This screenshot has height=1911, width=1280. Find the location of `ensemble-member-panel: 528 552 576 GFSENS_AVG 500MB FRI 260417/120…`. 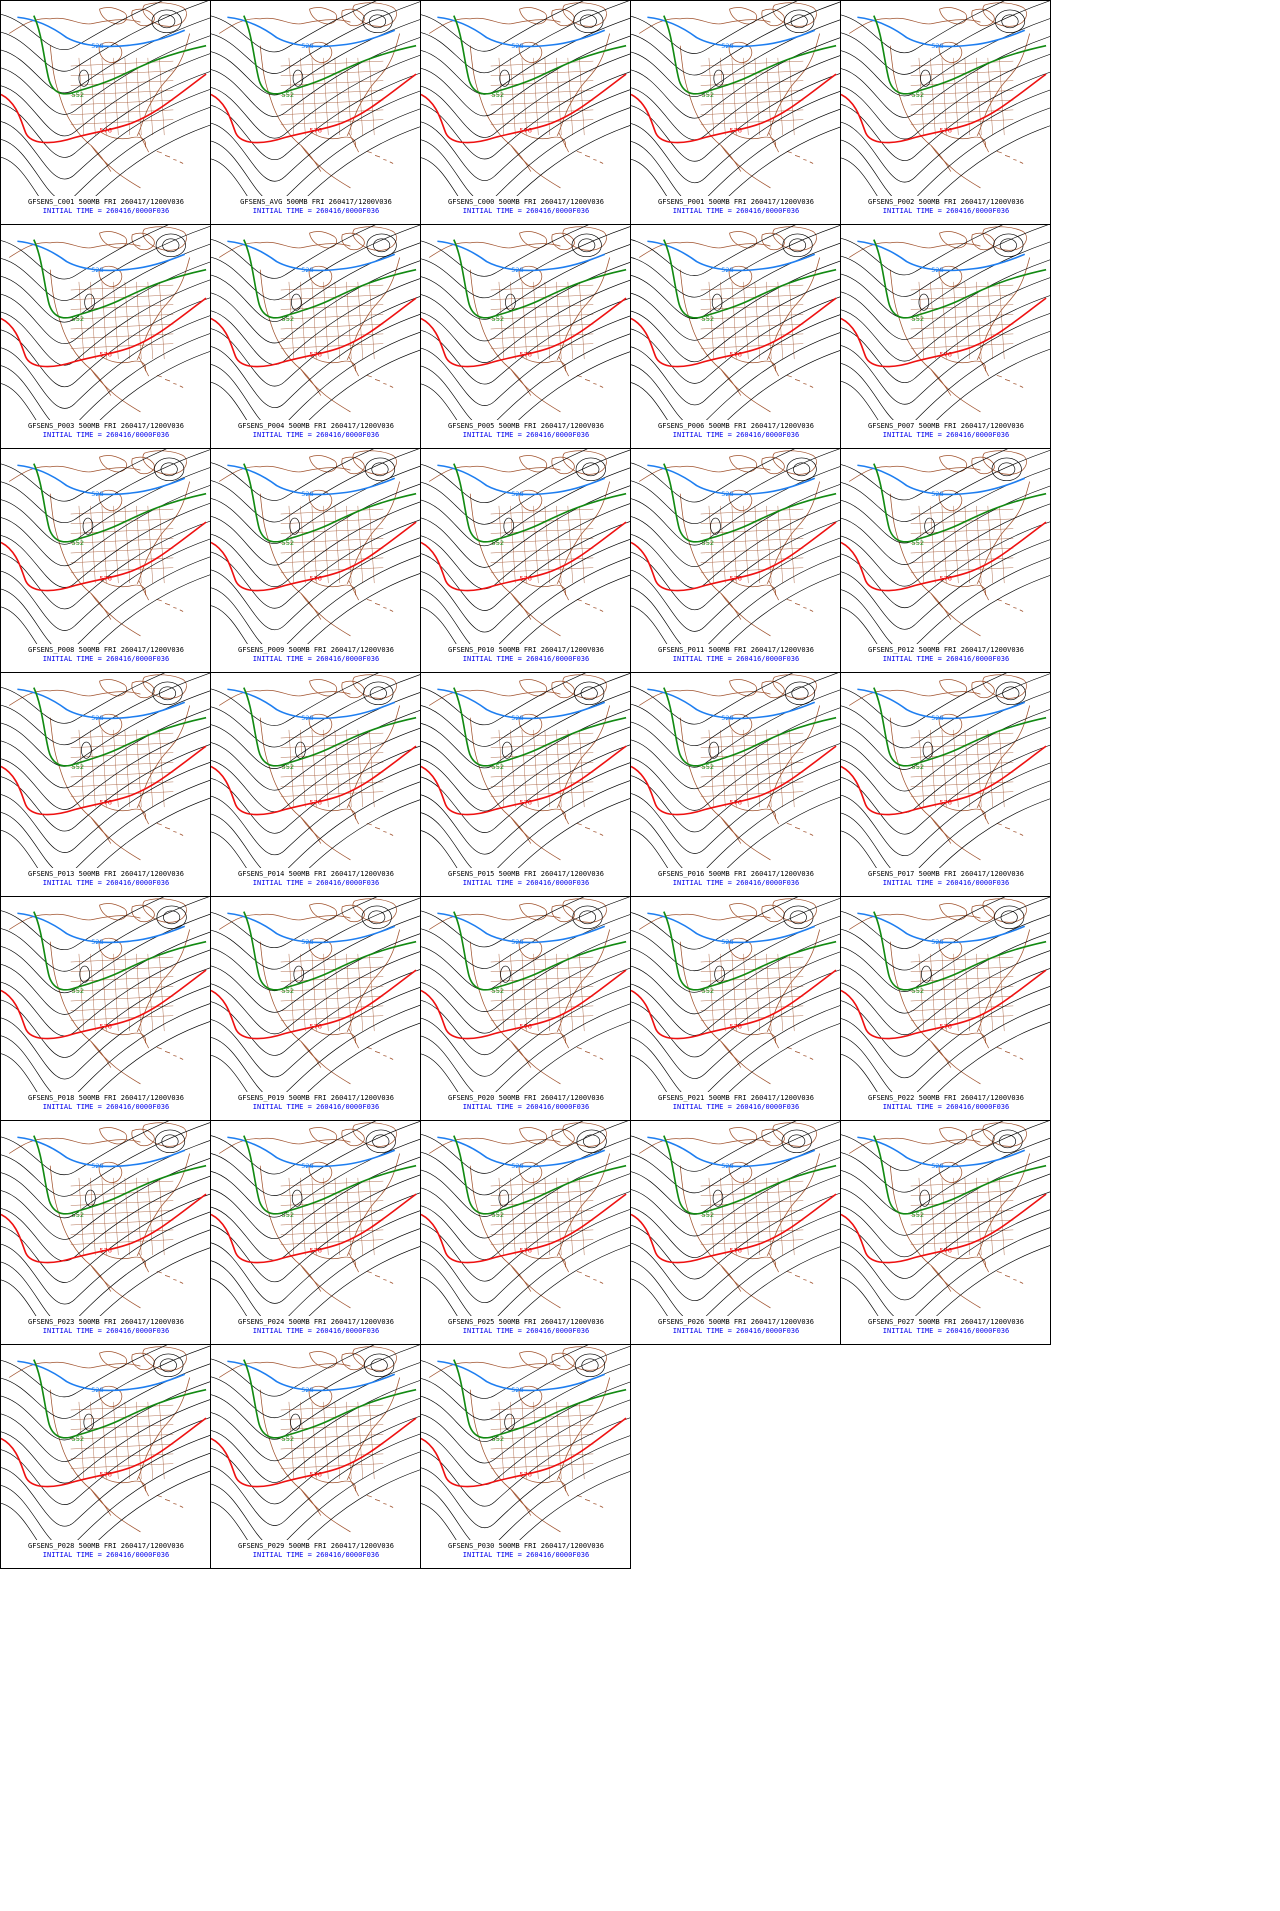

ensemble-member-panel: 528 552 576 GFSENS_AVG 500MB FRI 260417/120… is located at coordinates (315, 112).